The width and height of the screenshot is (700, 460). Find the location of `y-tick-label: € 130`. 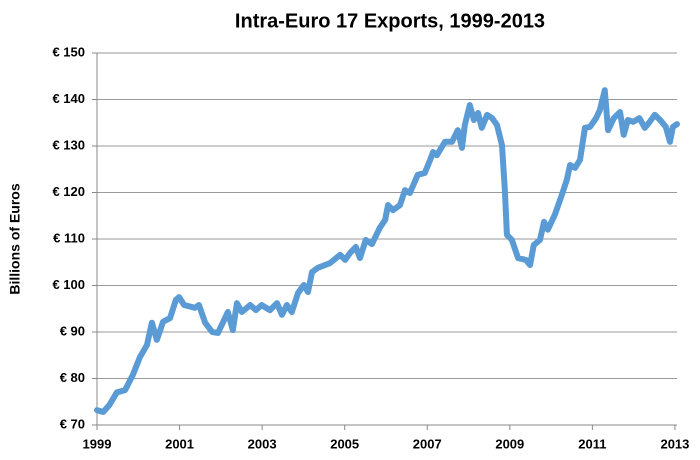

y-tick-label: € 130 is located at coordinates (68, 144).